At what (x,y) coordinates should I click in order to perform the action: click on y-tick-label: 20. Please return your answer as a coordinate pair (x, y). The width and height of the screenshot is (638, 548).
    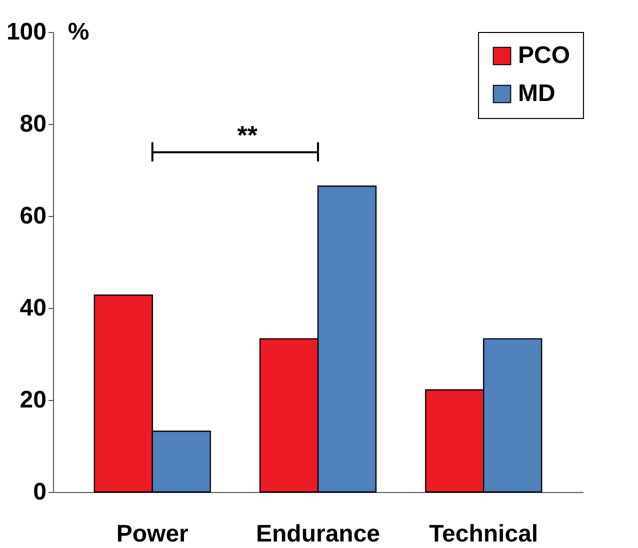
    Looking at the image, I should click on (33, 400).